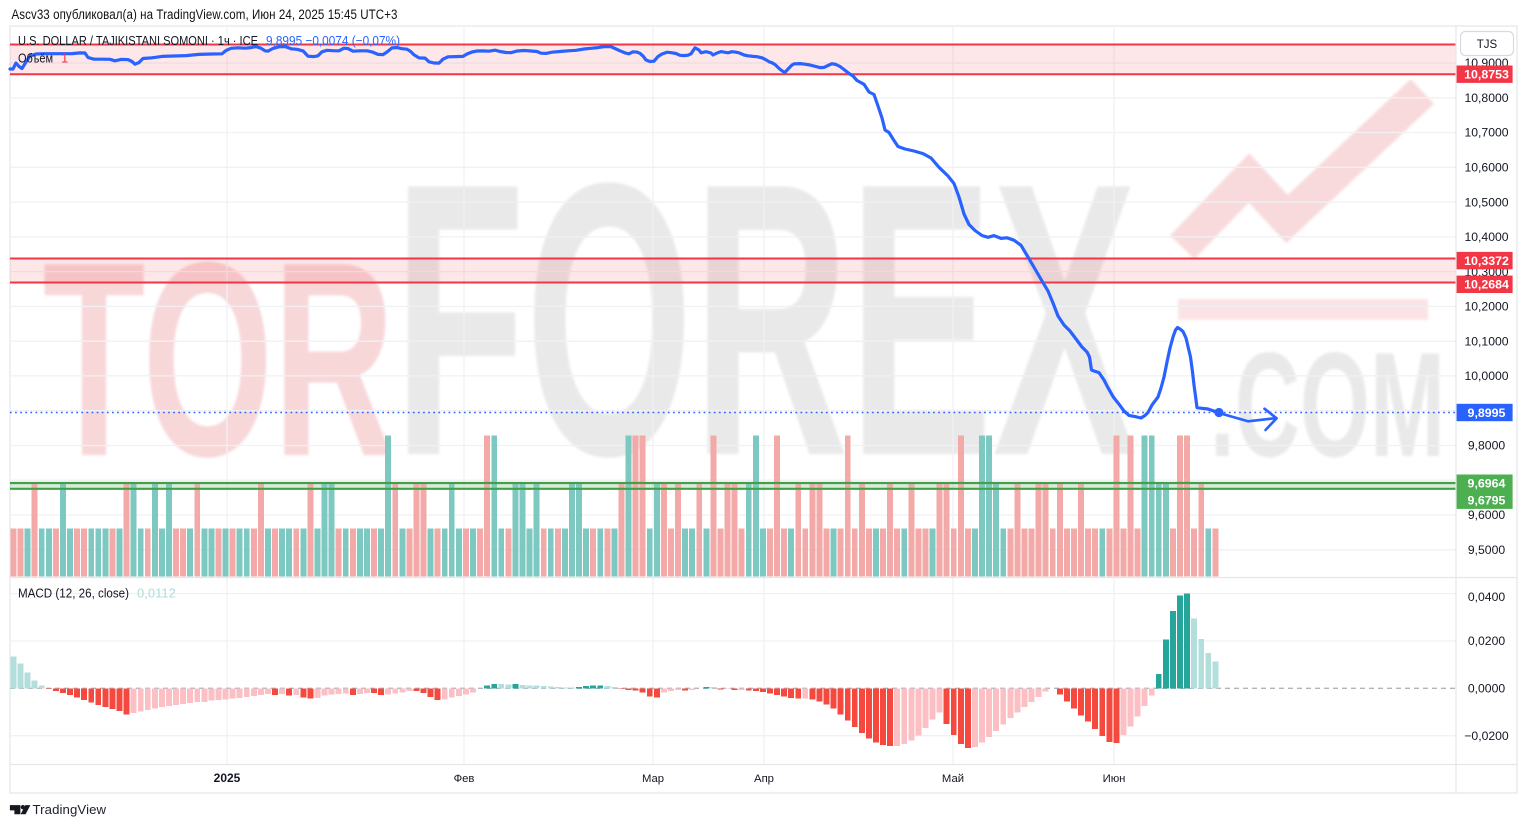 This screenshot has width=1528, height=828. I want to click on svg-text: 9,6795, so click(1487, 501).